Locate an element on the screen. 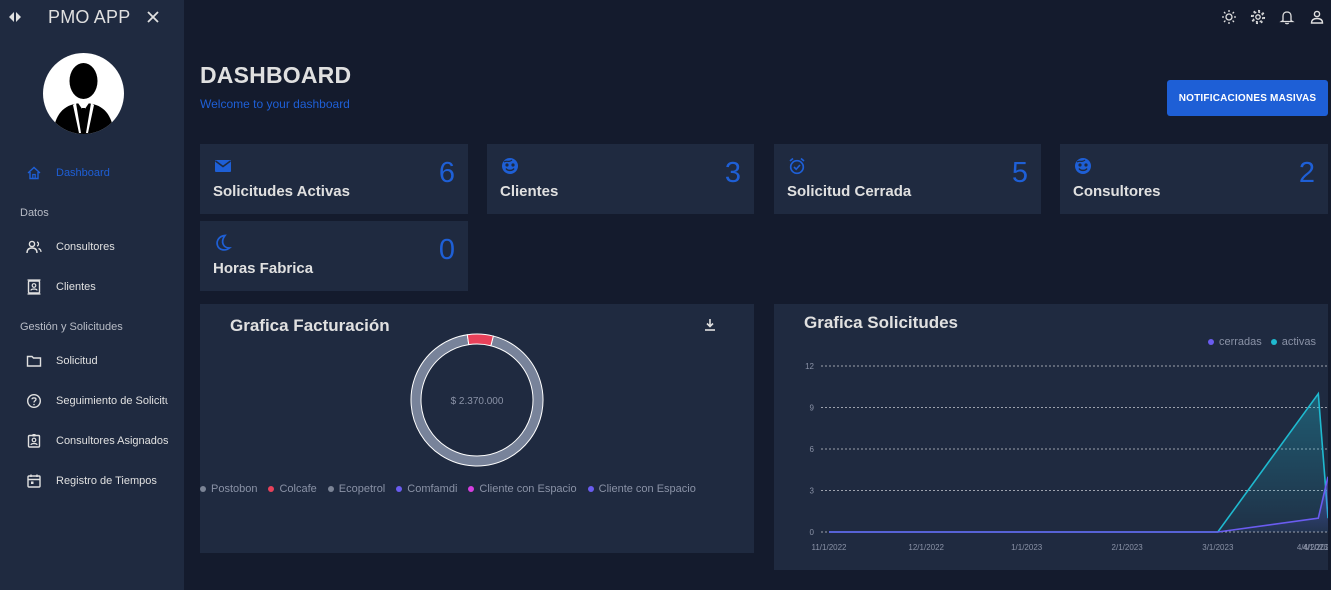 This screenshot has width=1331, height=590. user-profile-icon is located at coordinates (1317, 17).